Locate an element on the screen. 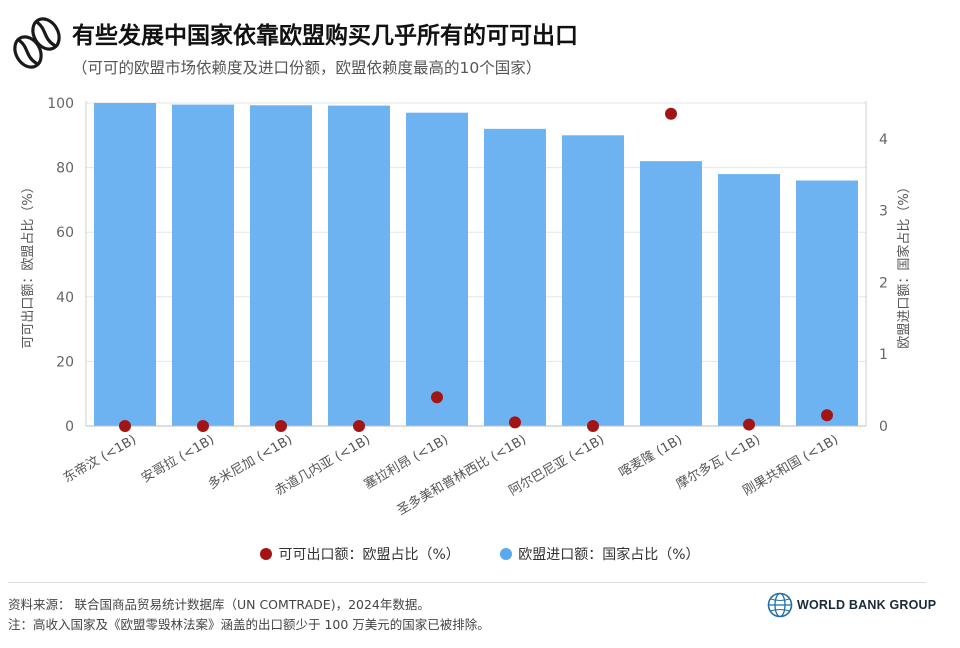 The image size is (960, 648). left-axis-title: 可可出口额：欧盟占比（%） is located at coordinates (28, 264).